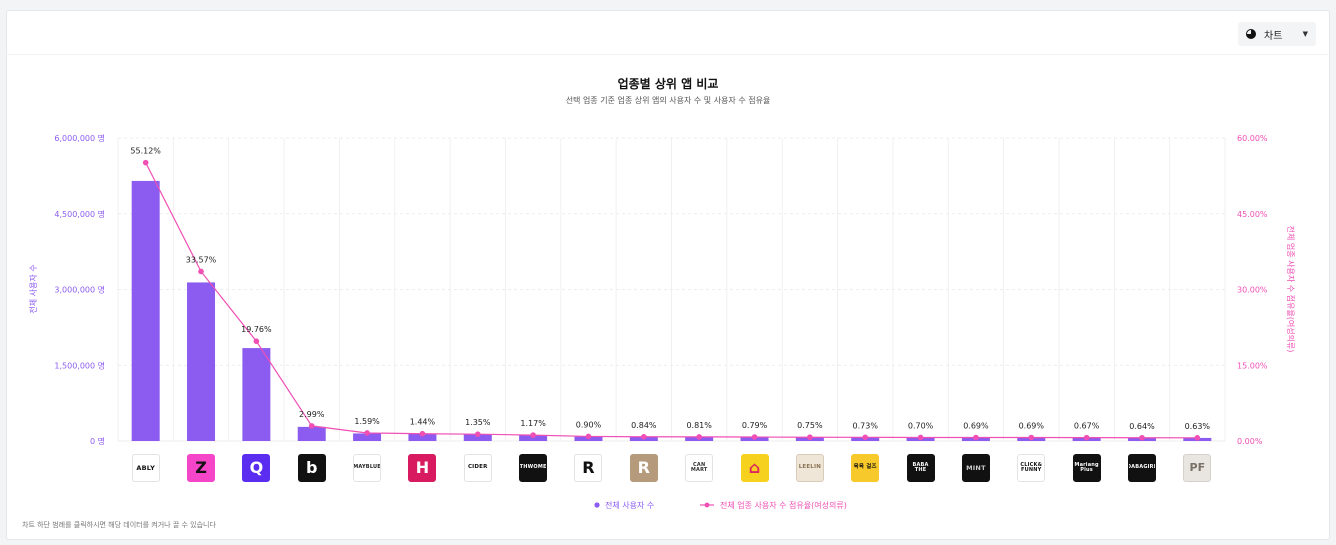  What do you see at coordinates (1250, 441) in the screenshot?
I see `y2-tick-label: 0.00%` at bounding box center [1250, 441].